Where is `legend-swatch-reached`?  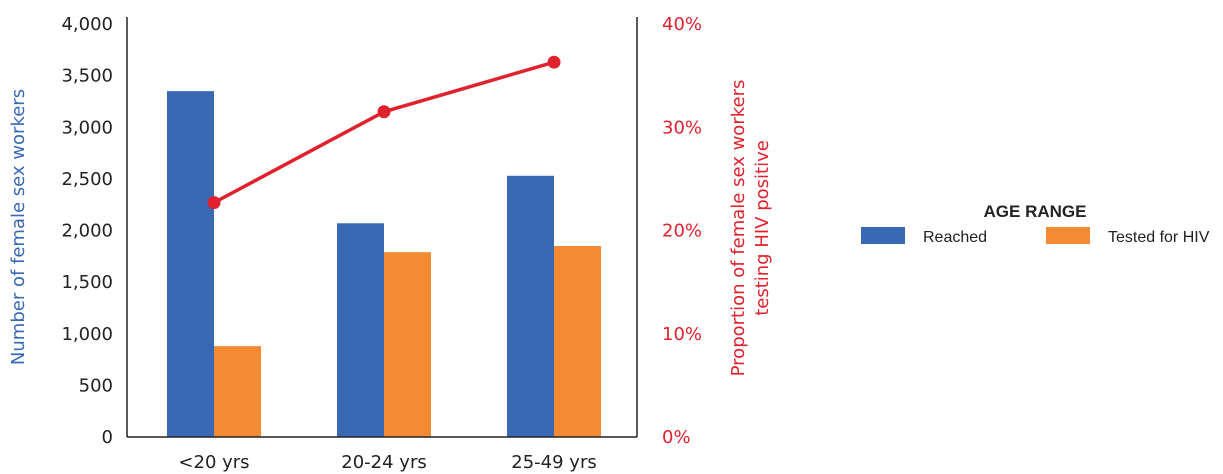
legend-swatch-reached is located at coordinates (883, 235).